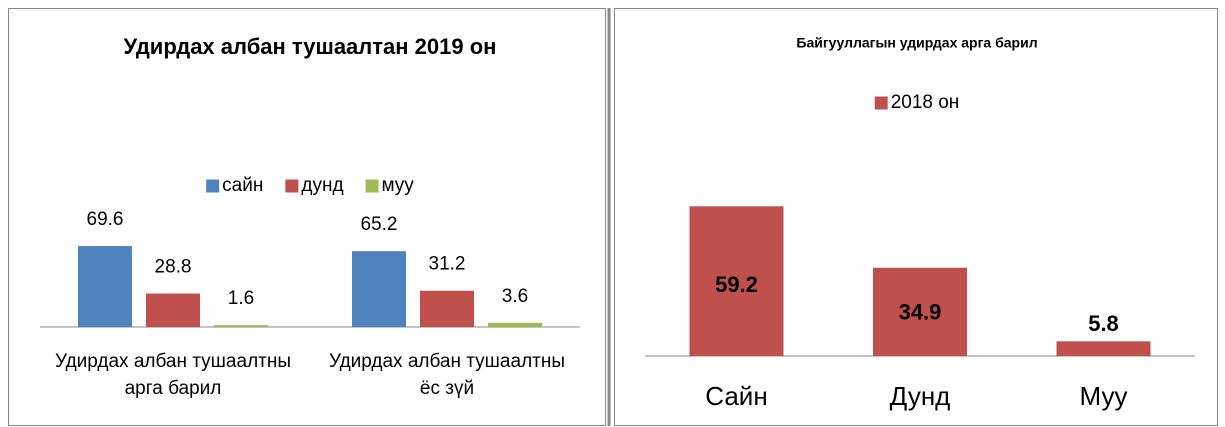  What do you see at coordinates (322, 185) in the screenshot?
I see `legend-label: дунд` at bounding box center [322, 185].